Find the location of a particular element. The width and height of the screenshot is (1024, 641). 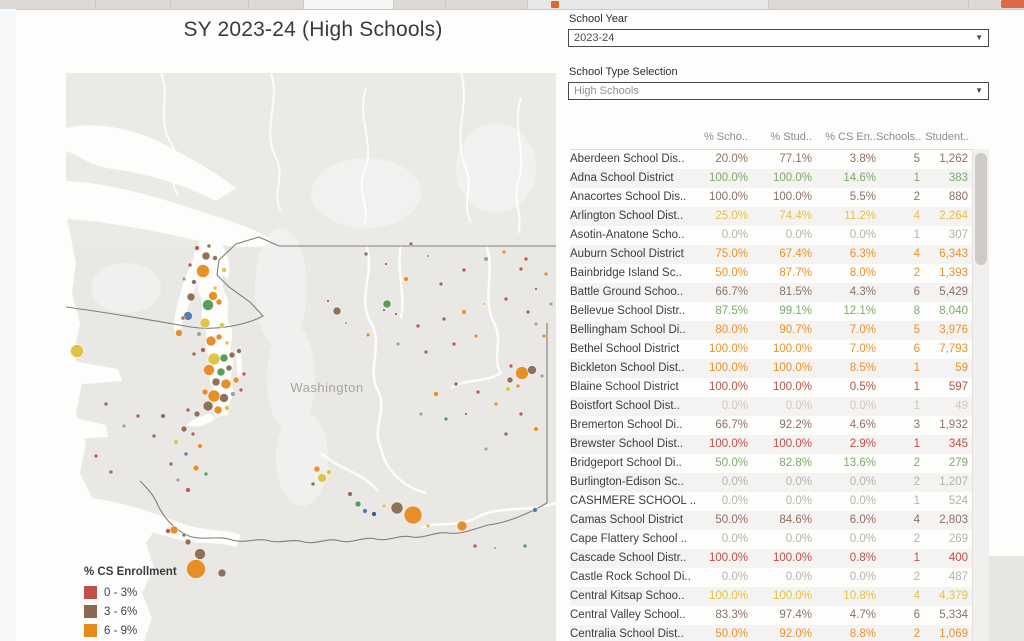

browser-tab is located at coordinates (348, 4).